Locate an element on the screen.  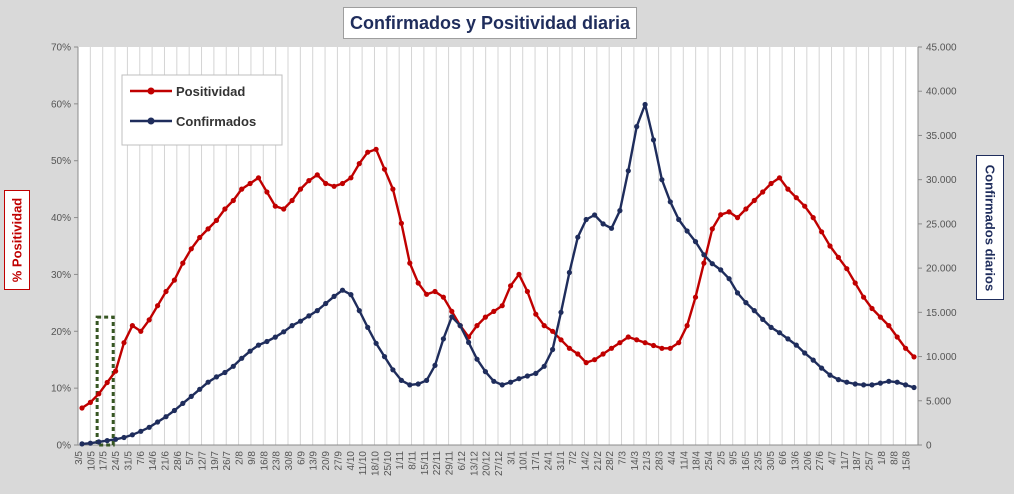
x-tick-label: 15/11 is located at coordinates (425, 463).